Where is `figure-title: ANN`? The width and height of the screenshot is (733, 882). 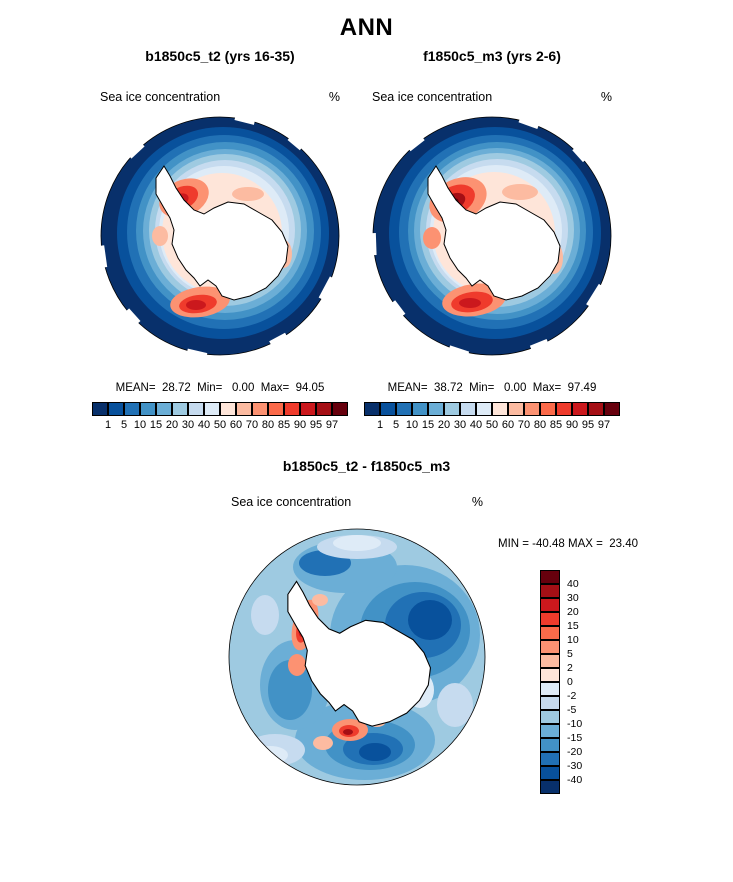 figure-title: ANN is located at coordinates (366, 27).